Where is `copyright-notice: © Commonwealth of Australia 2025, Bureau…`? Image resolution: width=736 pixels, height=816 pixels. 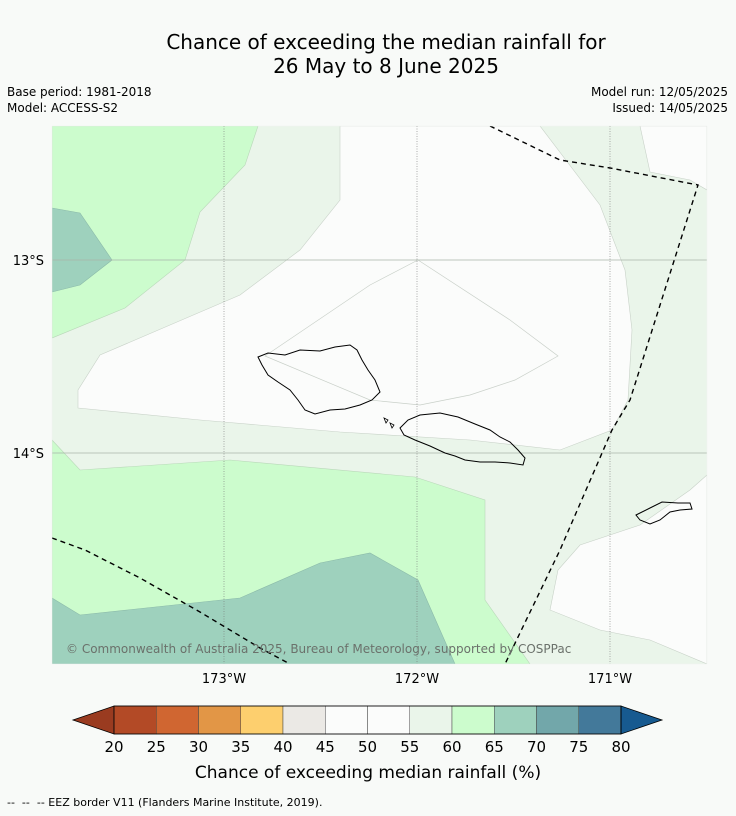
copyright-notice: © Commonwealth of Australia 2025, Bureau… is located at coordinates (318, 649).